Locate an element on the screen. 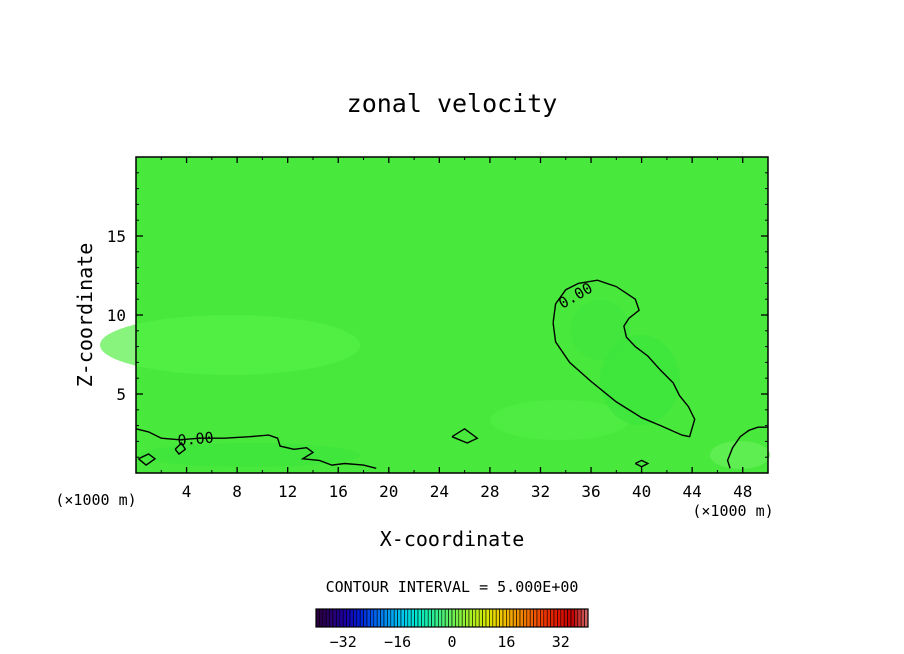 This screenshot has height=654, width=904. x-tick-label: 44 is located at coordinates (692, 491).